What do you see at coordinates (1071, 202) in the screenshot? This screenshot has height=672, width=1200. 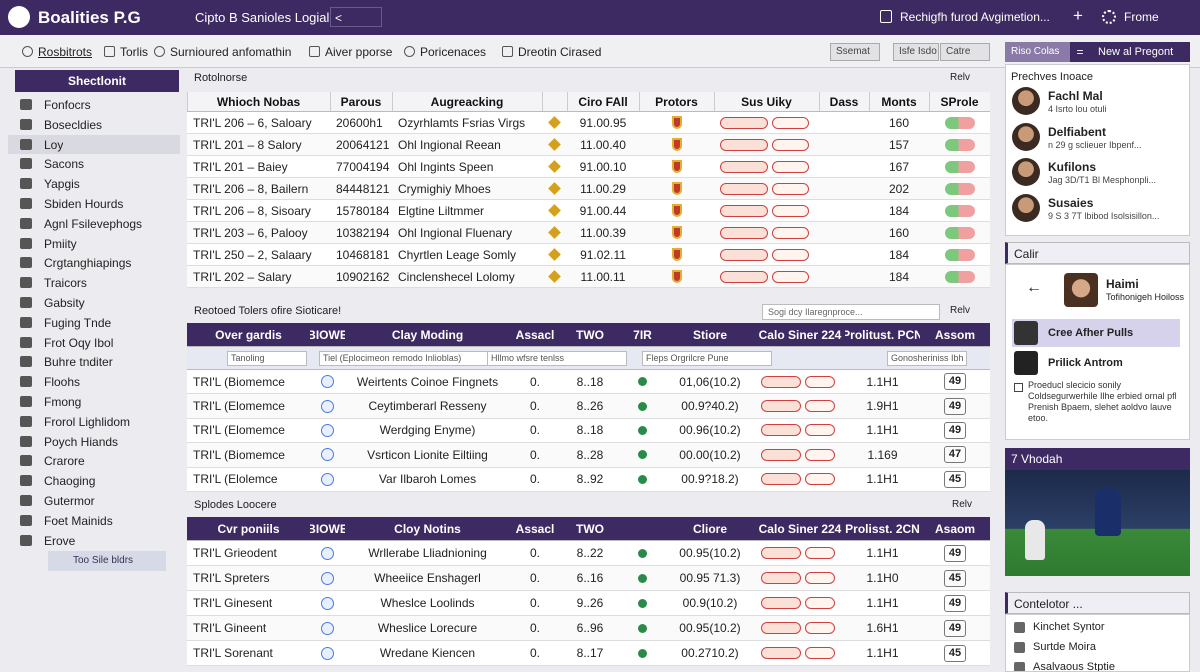 I see `person-name: Susaies` at bounding box center [1071, 202].